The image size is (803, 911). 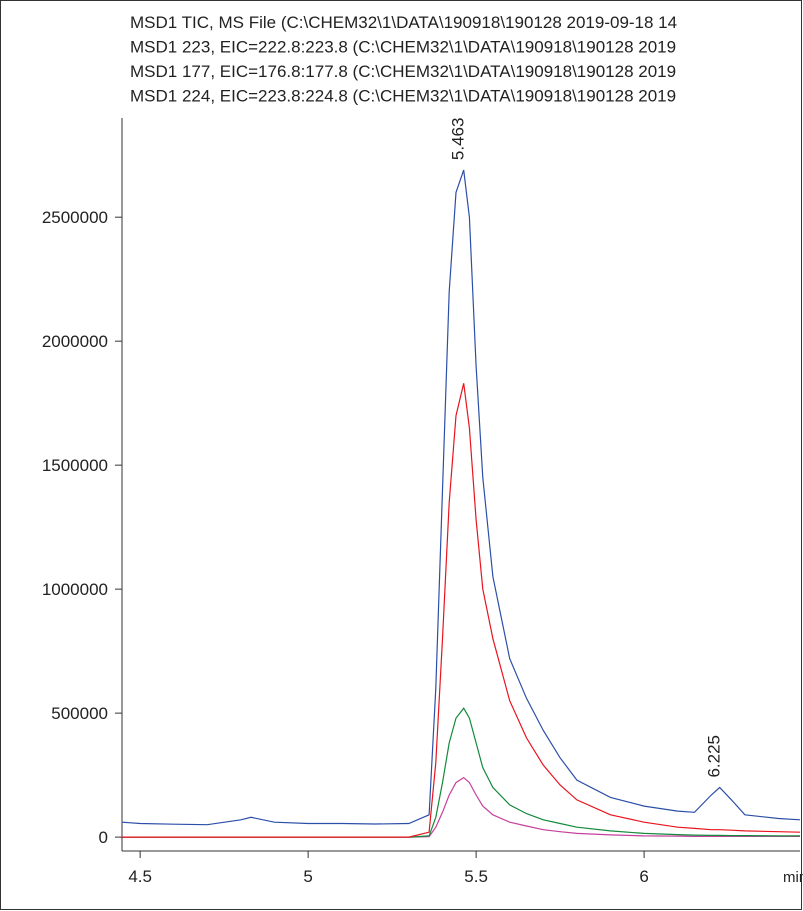 What do you see at coordinates (75, 341) in the screenshot?
I see `y-tick-label: 2000000` at bounding box center [75, 341].